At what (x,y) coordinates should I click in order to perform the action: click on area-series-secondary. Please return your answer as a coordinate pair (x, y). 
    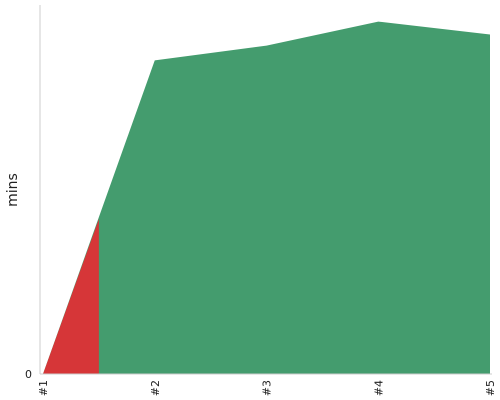
    Looking at the image, I should click on (71, 296).